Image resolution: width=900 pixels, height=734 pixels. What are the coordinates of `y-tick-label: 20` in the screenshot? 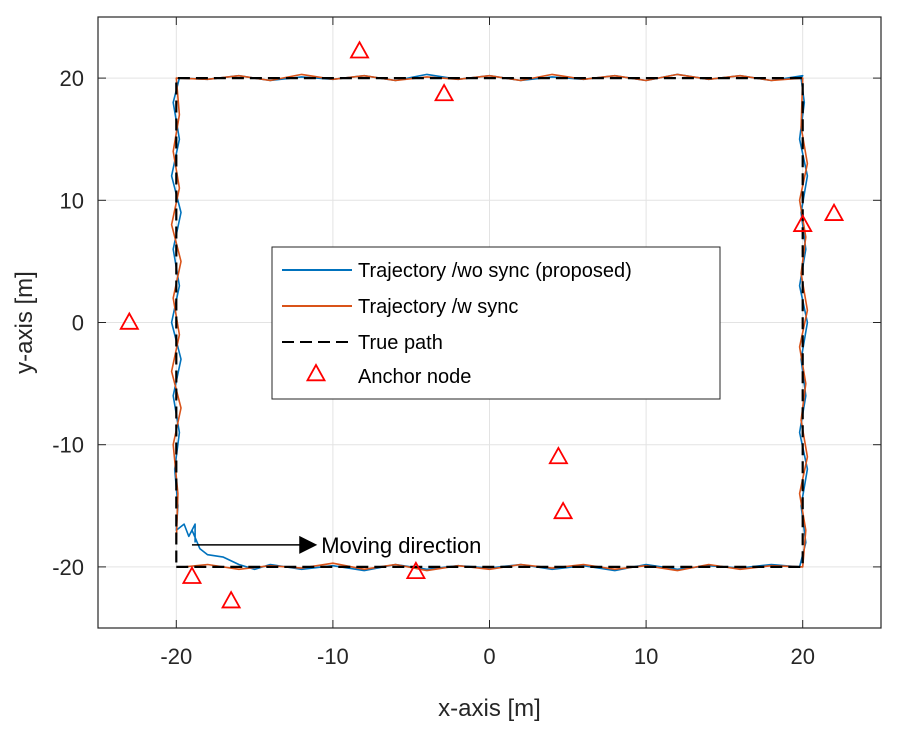 It's located at (72, 78).